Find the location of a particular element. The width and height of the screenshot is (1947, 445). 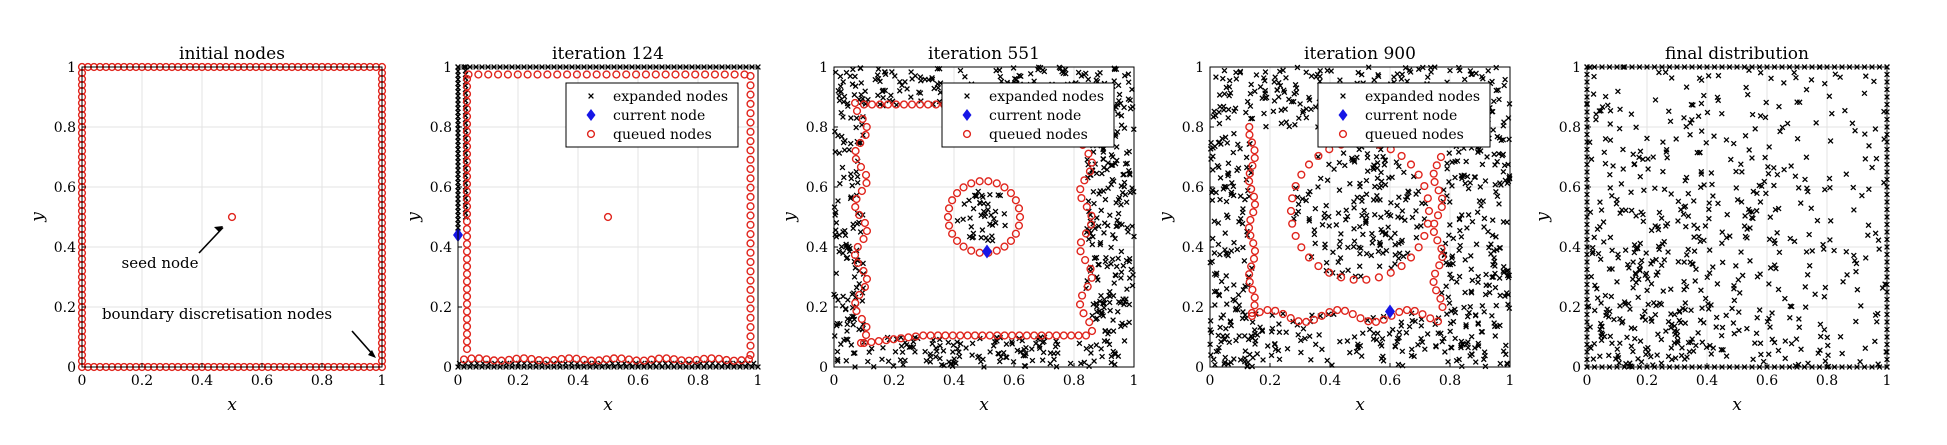

y-tick-label: 0.6 is located at coordinates (1570, 188).